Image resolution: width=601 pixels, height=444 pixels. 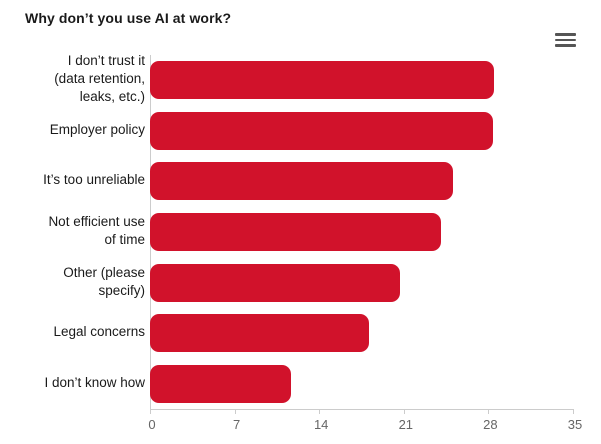 I want to click on hamburger-menu-icon, so click(x=565, y=40).